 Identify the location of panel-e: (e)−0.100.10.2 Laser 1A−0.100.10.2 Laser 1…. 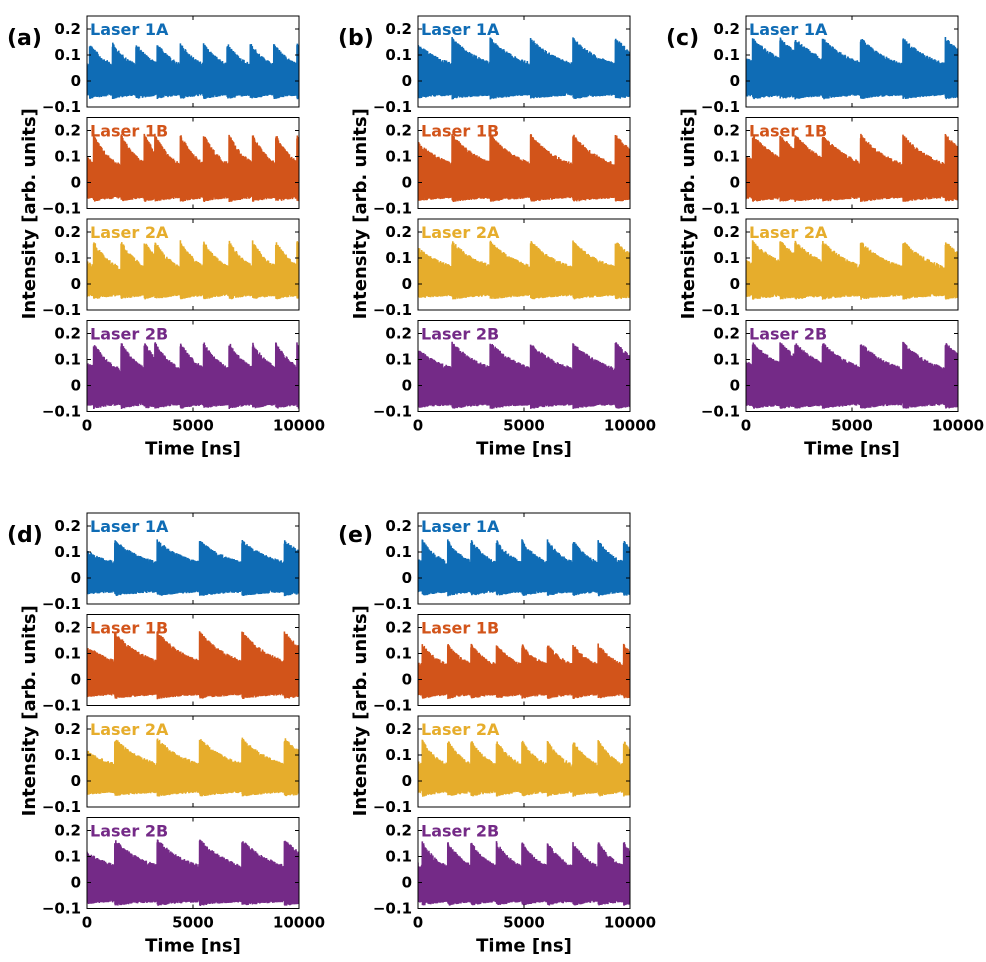
(497, 734).